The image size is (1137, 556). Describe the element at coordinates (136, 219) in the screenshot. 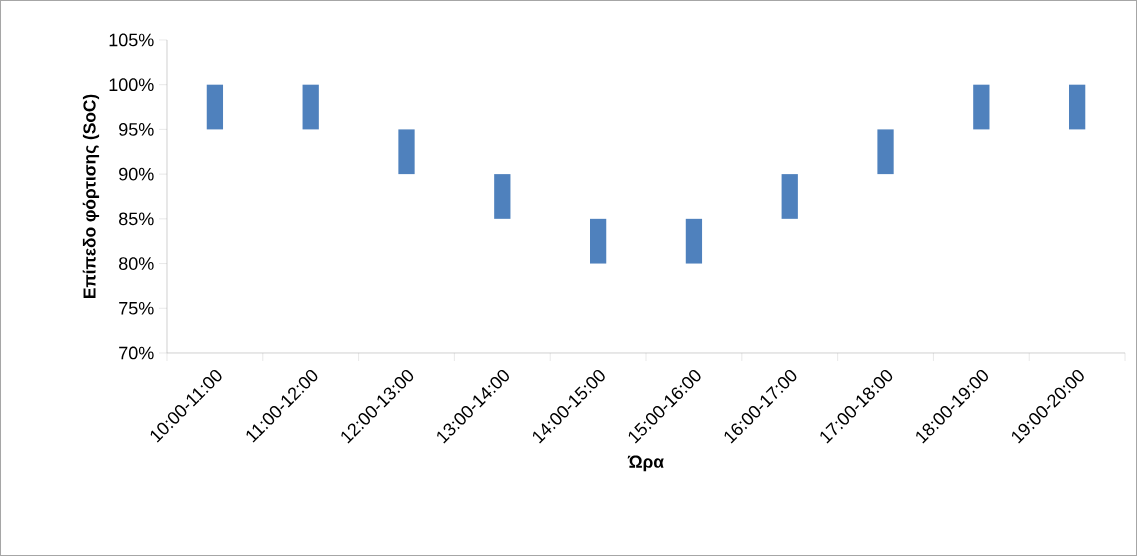

I see `y-tick-label: 85%` at that location.